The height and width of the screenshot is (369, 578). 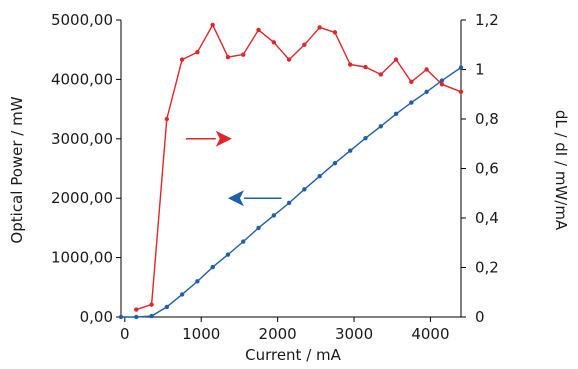 I want to click on x-axis-ticks: 0 1000 2000 3000 4000, so click(x=285, y=330).